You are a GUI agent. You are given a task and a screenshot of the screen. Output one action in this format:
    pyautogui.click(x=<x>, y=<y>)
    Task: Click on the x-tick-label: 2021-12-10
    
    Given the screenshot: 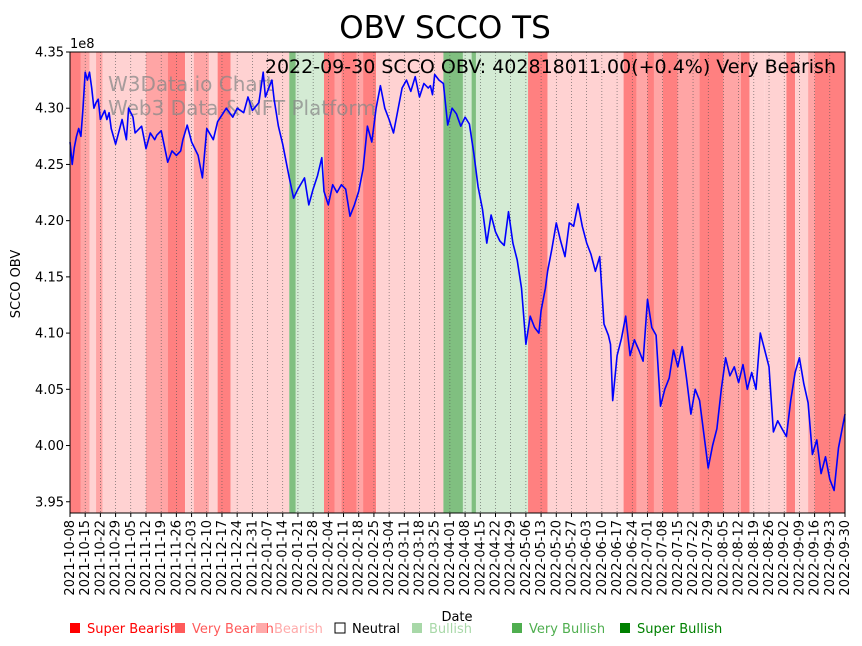 What is the action you would take?
    pyautogui.click(x=207, y=558)
    